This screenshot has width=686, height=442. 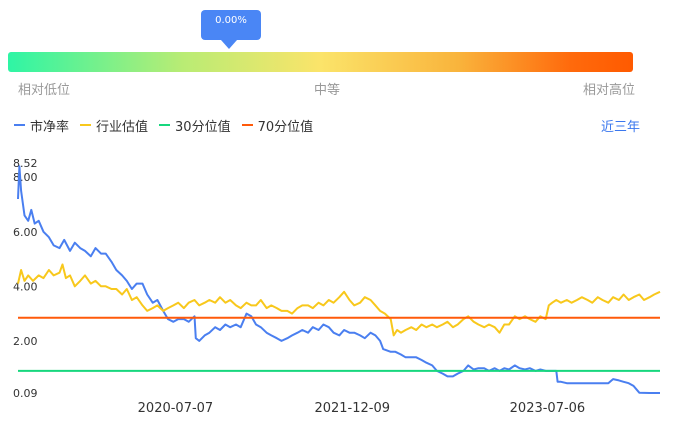 What do you see at coordinates (25, 163) in the screenshot?
I see `y-tick-label: 8.52` at bounding box center [25, 163].